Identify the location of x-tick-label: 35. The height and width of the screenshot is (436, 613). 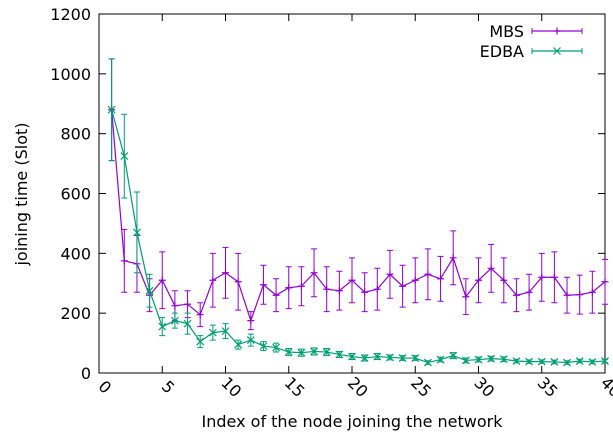
(548, 387).